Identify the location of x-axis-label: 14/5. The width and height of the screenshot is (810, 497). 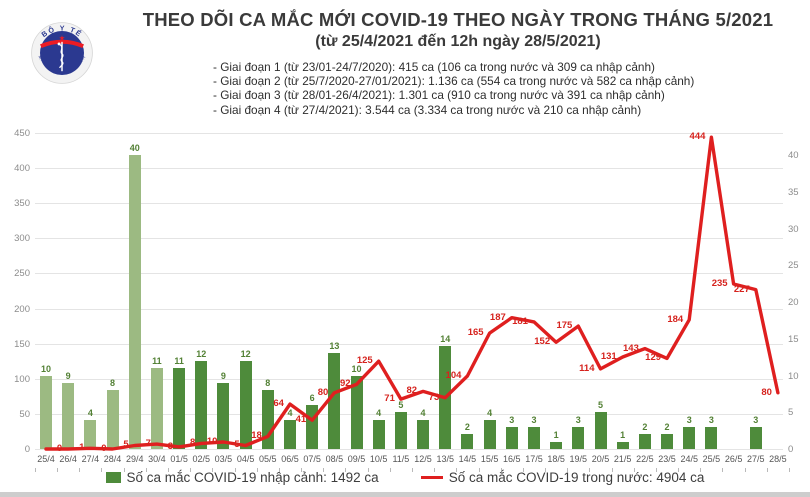
(467, 459).